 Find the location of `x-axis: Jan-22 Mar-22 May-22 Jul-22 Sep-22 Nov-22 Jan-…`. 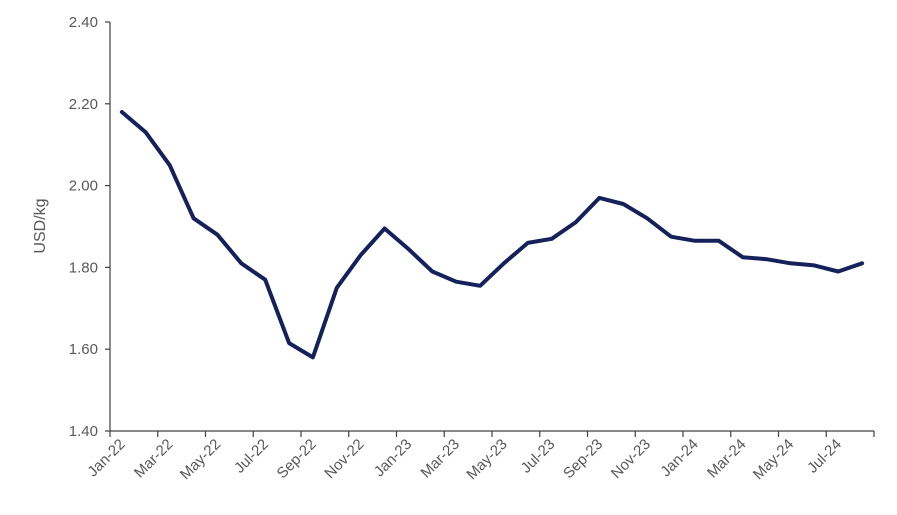

x-axis: Jan-22 Mar-22 May-22 Jul-22 Sep-22 Nov-22 Jan-… is located at coordinates (479, 456).